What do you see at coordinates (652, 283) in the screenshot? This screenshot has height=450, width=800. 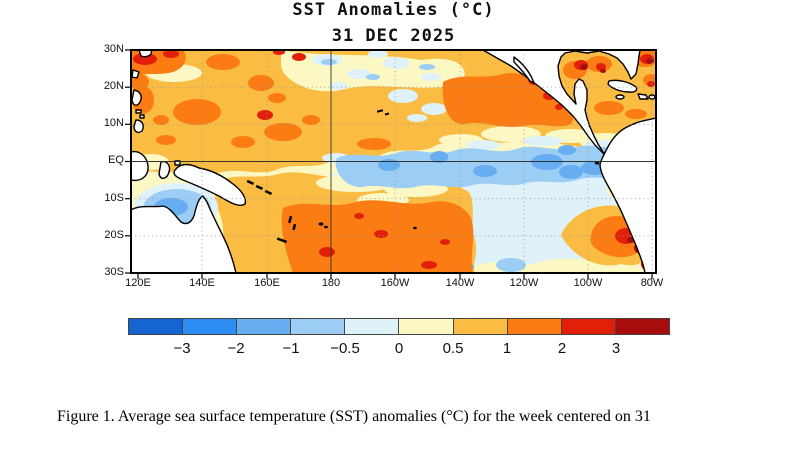 I see `x-axis-label: 80W` at bounding box center [652, 283].